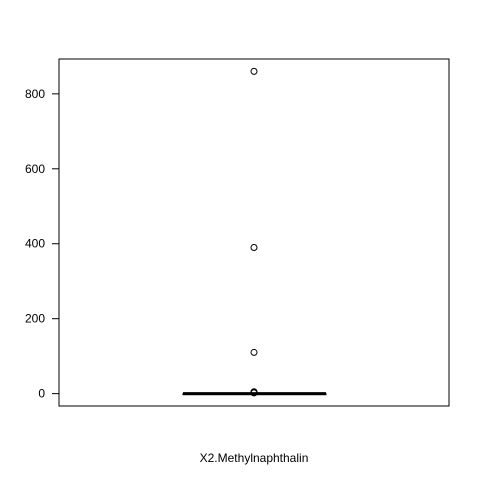 The width and height of the screenshot is (480, 480). Describe the element at coordinates (35, 169) in the screenshot. I see `y-tick-label: 600` at that location.